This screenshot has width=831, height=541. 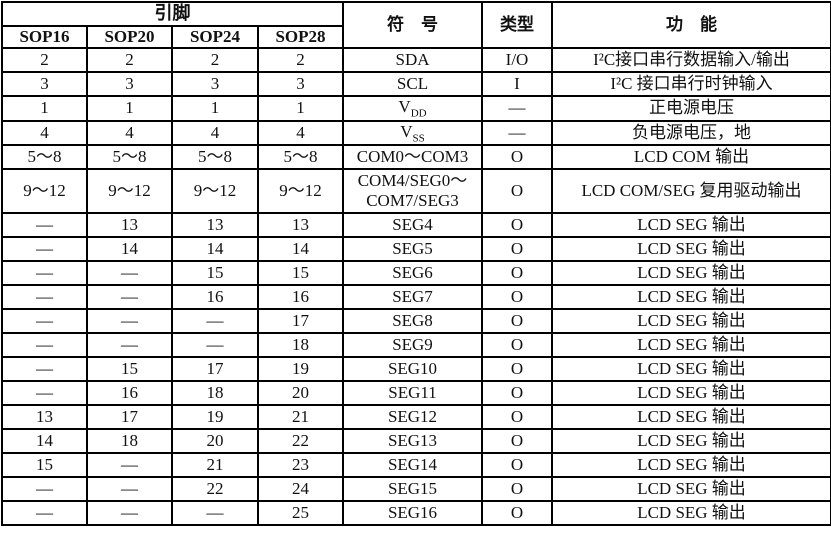 I want to click on table-row: — —16 16 SEG7 O LCD SEG 输出, so click(x=416, y=297).